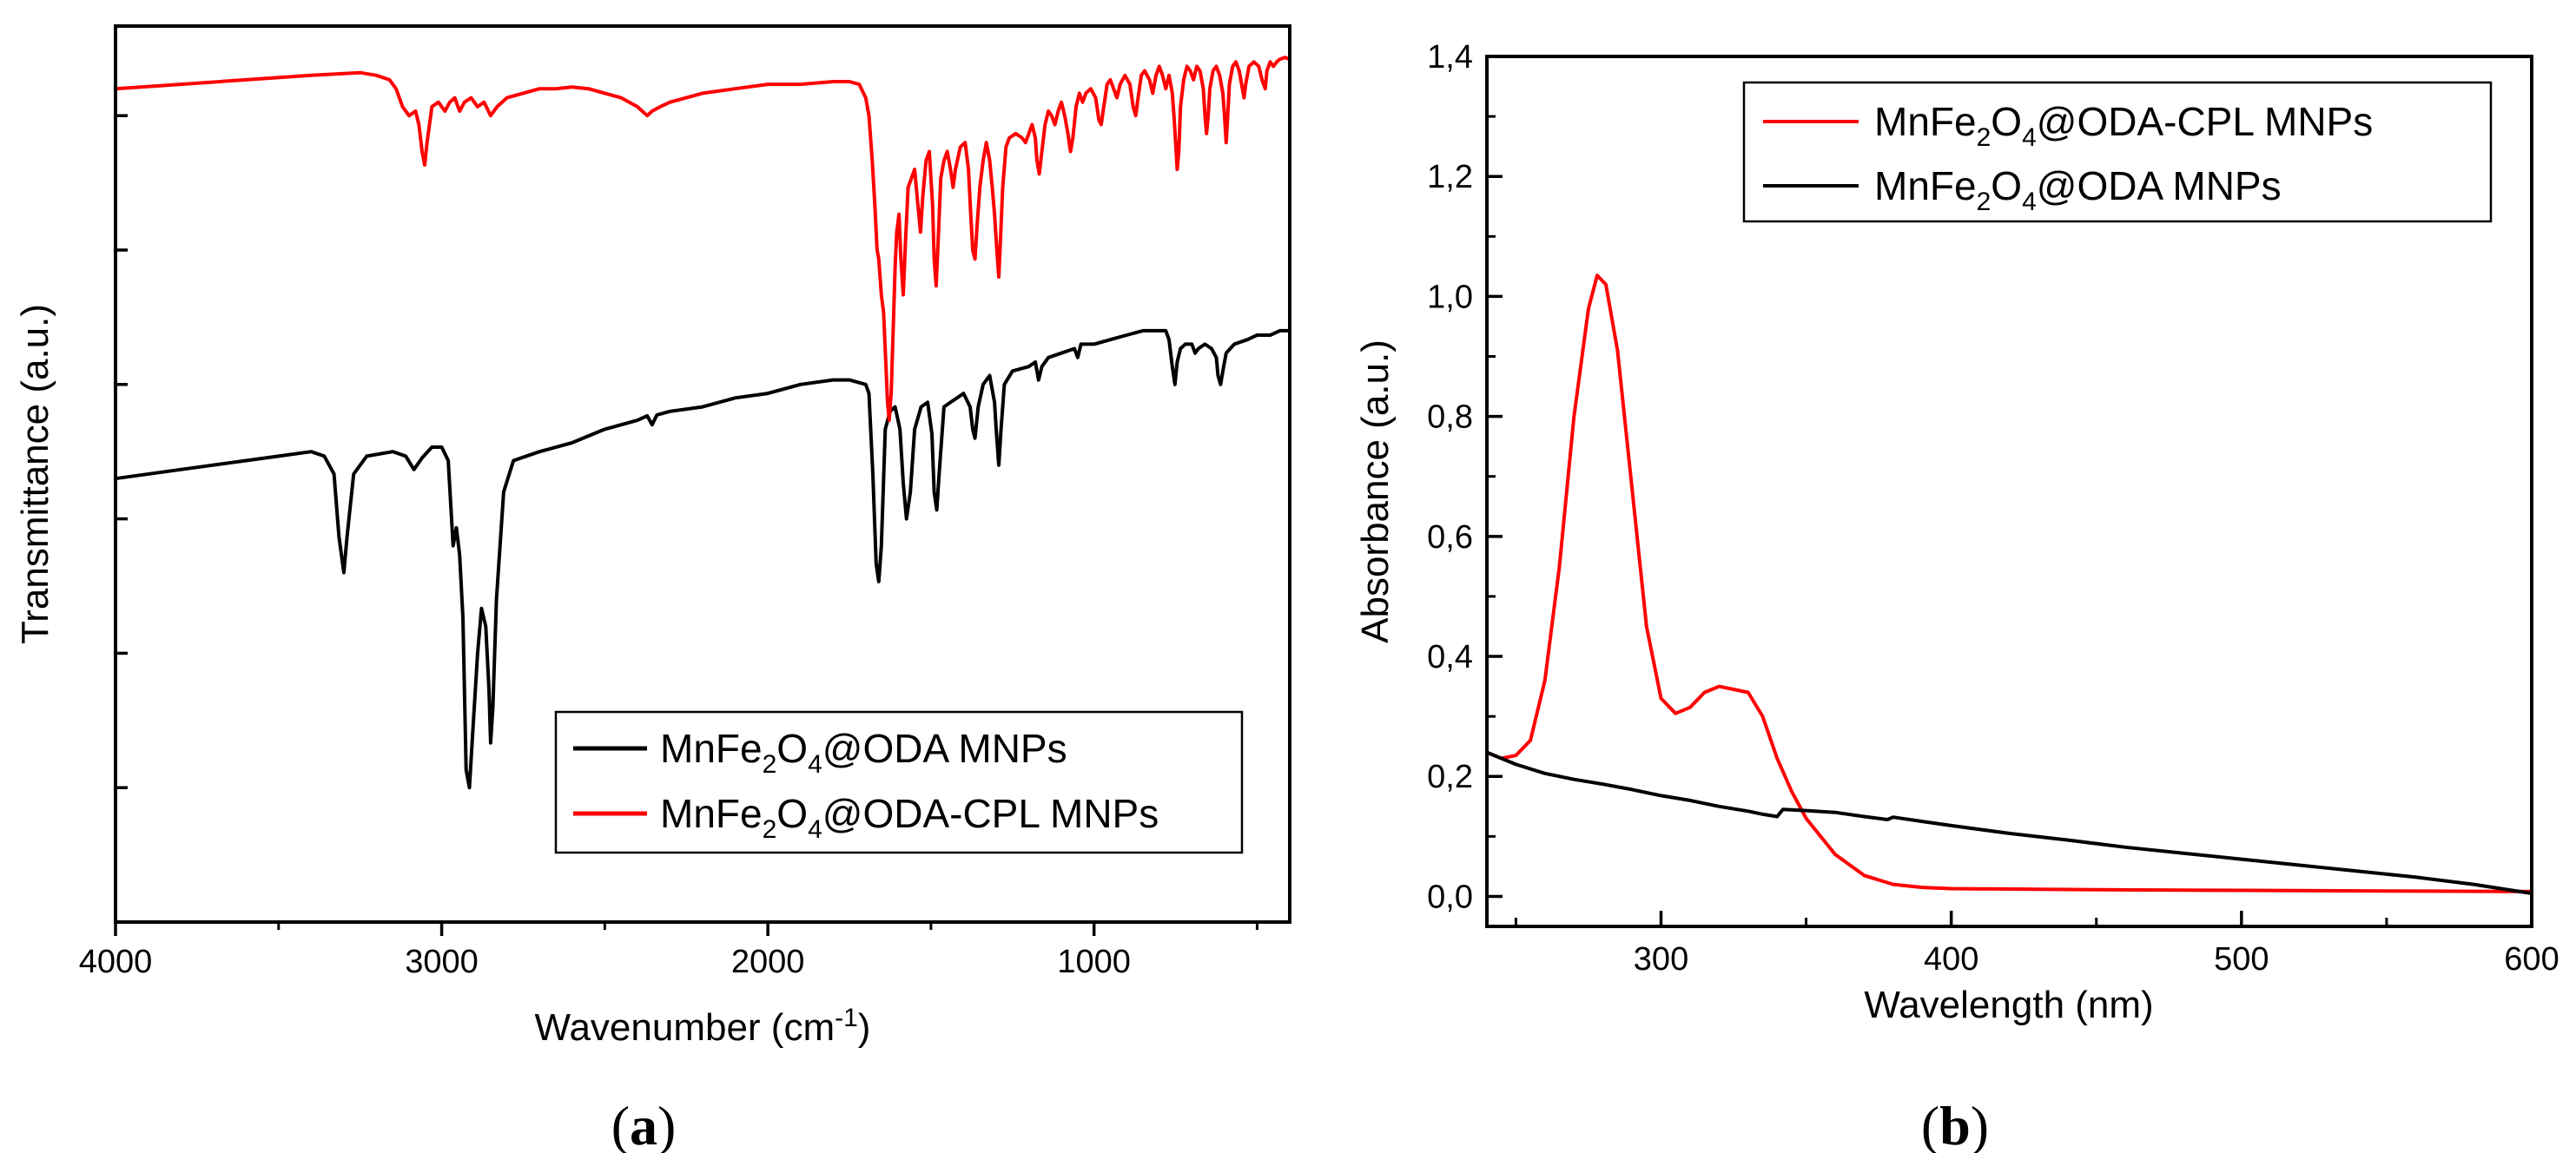  I want to click on panel-b-y-axis-title: Absorbance (a.u.), so click(1376, 491).